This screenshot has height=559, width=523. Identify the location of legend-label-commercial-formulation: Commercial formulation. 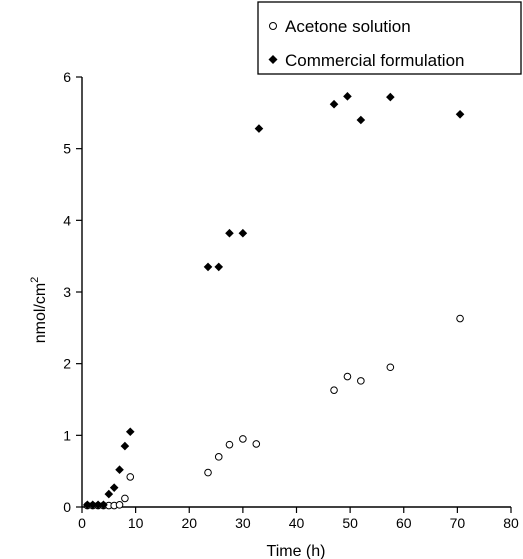
(375, 60).